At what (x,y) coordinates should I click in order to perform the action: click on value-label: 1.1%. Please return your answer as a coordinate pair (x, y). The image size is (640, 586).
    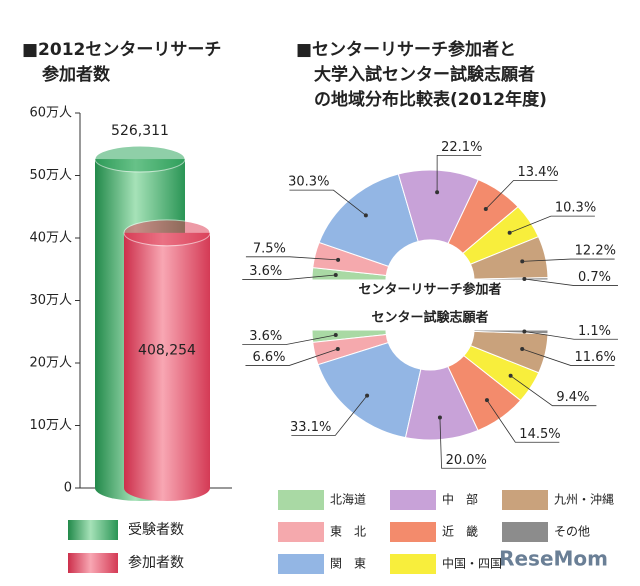
    Looking at the image, I should click on (594, 331).